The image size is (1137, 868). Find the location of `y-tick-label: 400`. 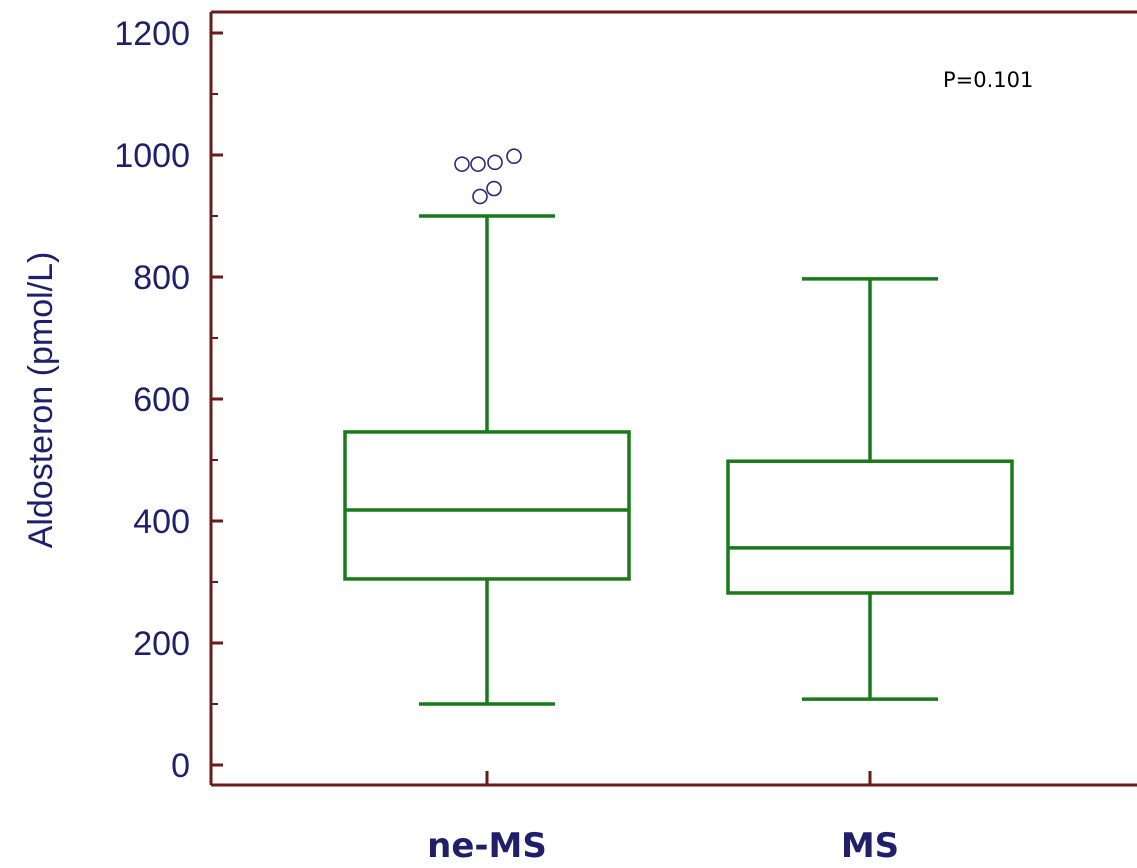

y-tick-label: 400 is located at coordinates (161, 522).